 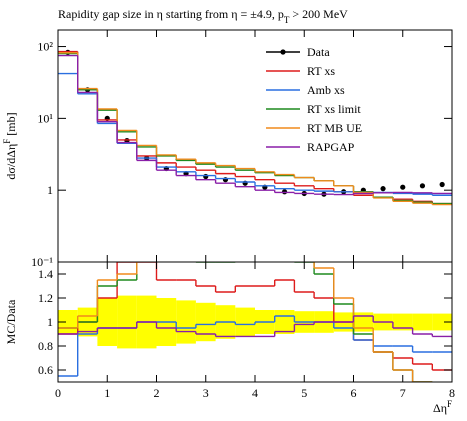 What do you see at coordinates (318, 52) in the screenshot?
I see `legend-label: Data` at bounding box center [318, 52].